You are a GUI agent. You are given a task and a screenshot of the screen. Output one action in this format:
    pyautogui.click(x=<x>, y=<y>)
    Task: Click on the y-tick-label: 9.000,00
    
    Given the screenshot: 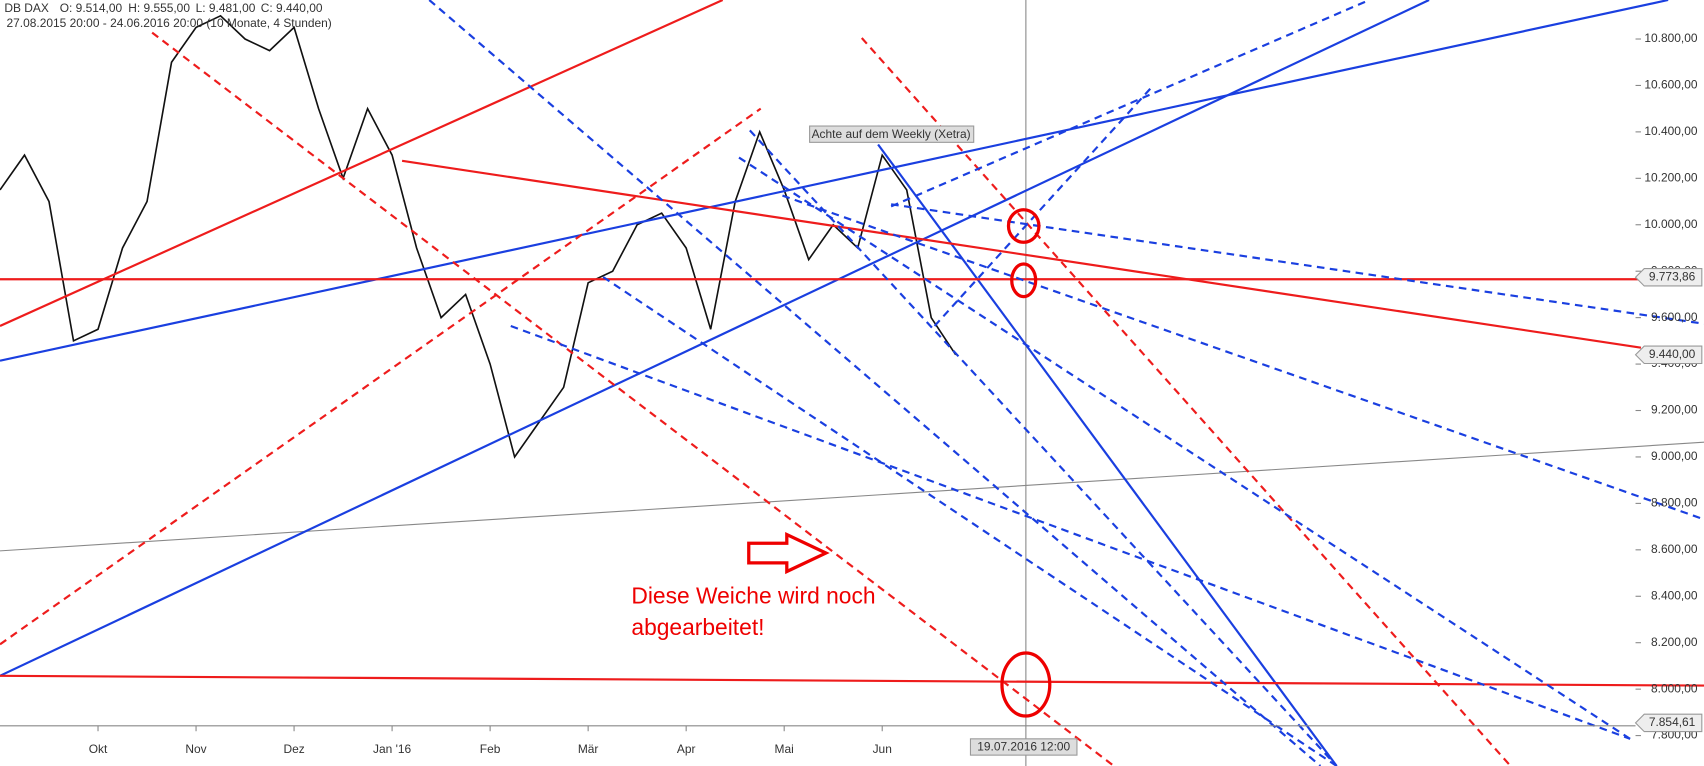 What is the action you would take?
    pyautogui.click(x=1674, y=456)
    